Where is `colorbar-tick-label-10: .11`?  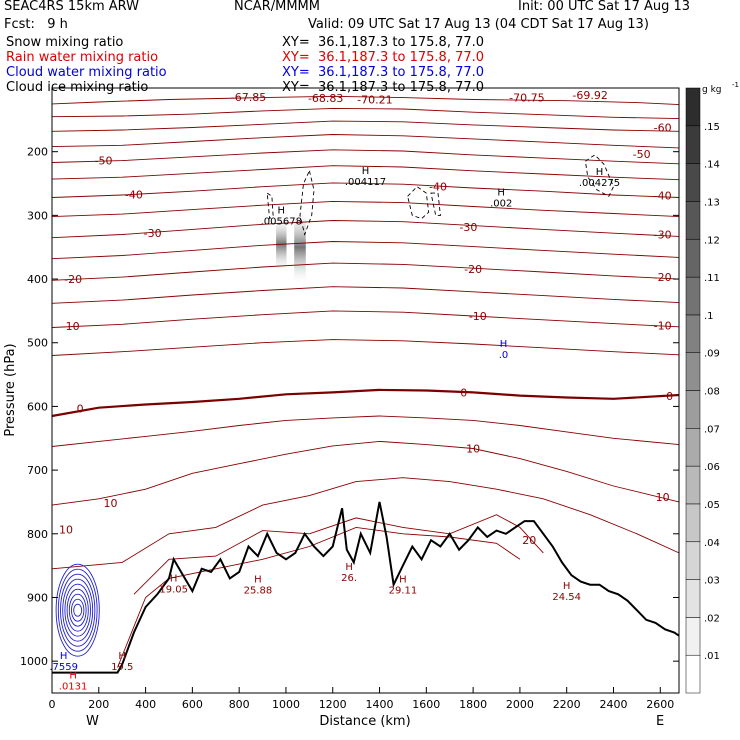 colorbar-tick-label-10: .11 is located at coordinates (712, 278).